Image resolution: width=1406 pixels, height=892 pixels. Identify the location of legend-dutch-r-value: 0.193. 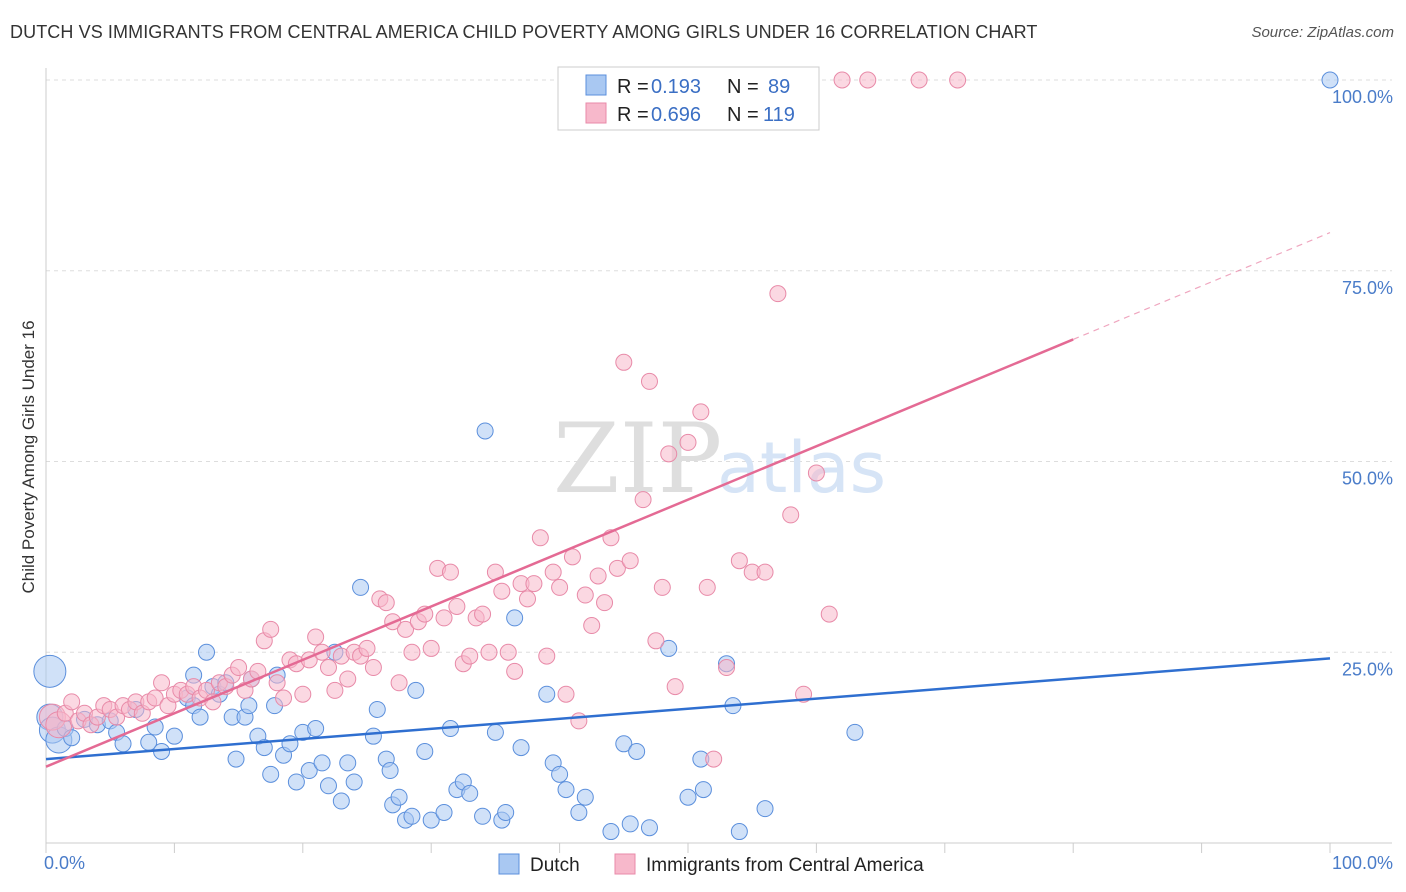
(676, 87).